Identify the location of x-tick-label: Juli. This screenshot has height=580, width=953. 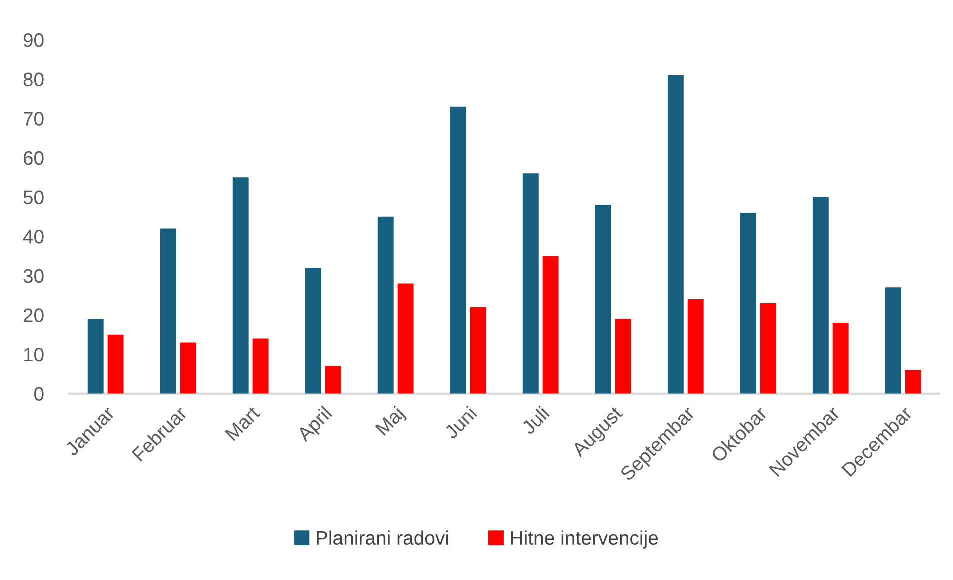
(535, 421).